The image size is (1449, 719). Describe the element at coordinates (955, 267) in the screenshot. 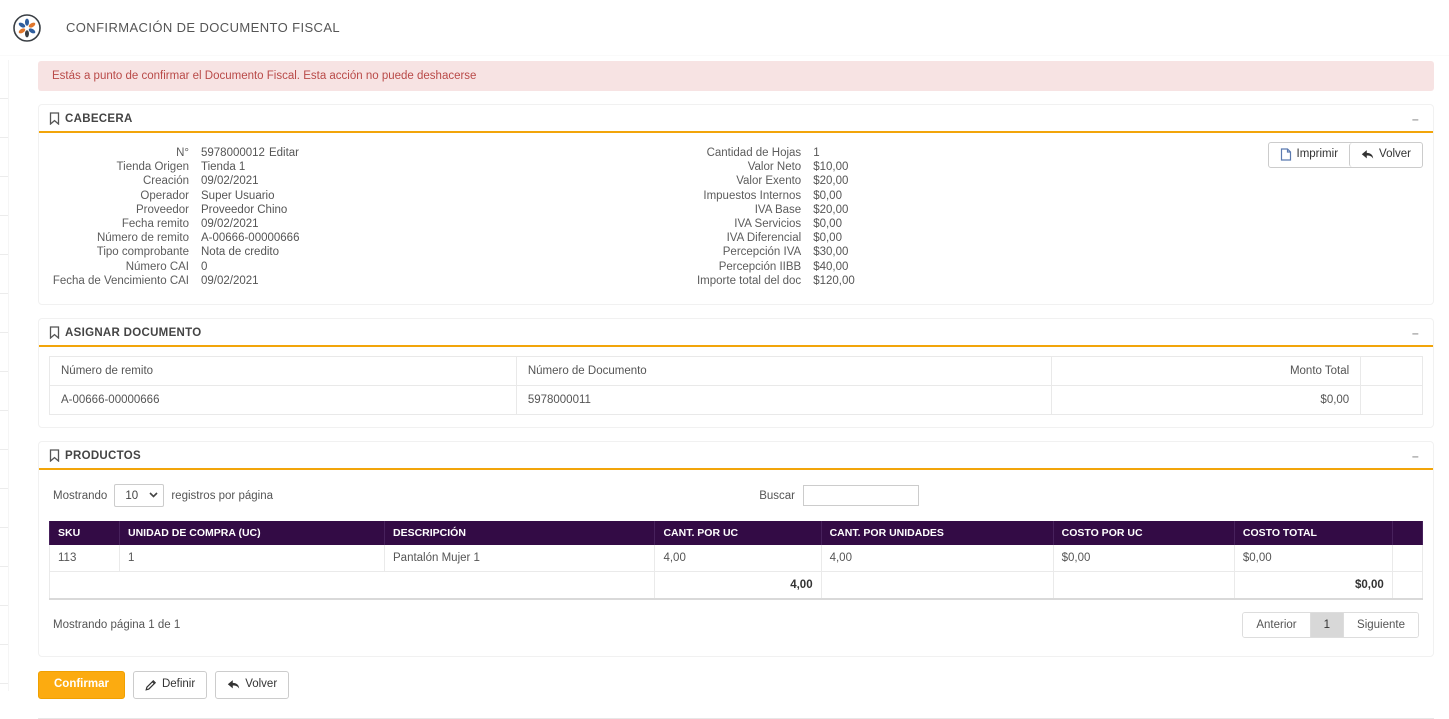

I see `field-row: Percepción IIBB $40,00` at that location.